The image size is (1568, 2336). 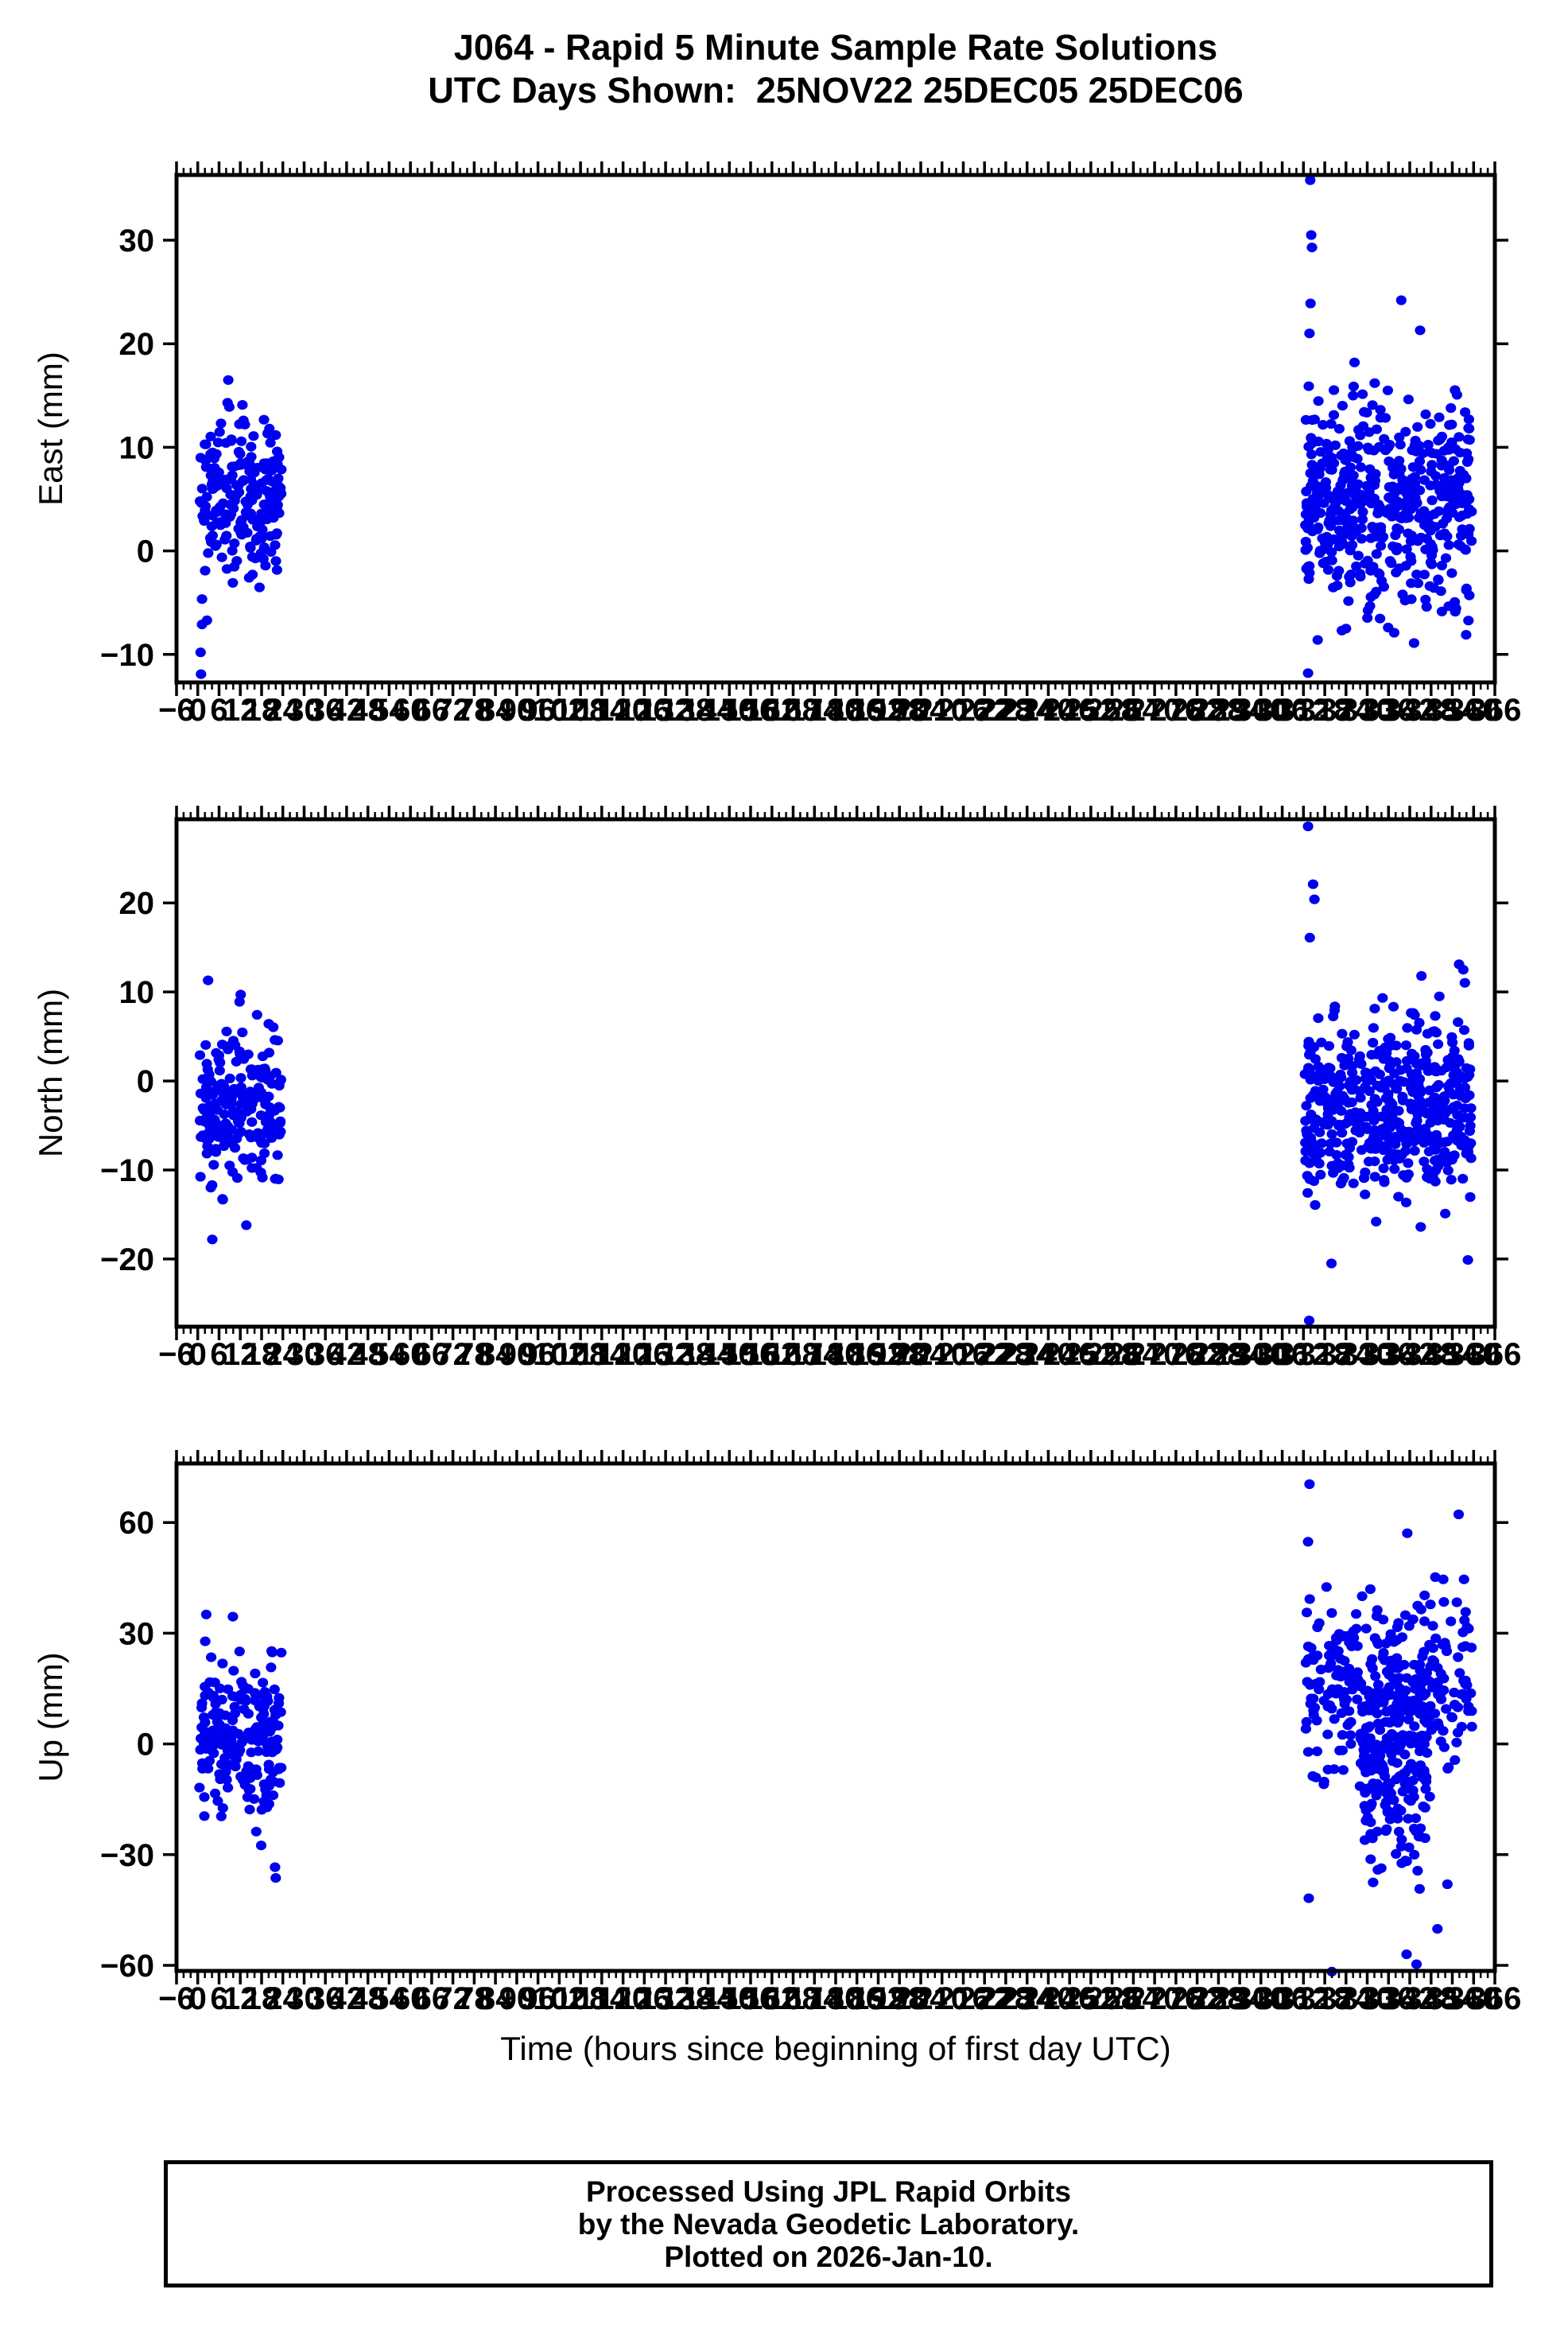 What do you see at coordinates (602, 710) in the screenshot?
I see `svg-text: 114` at bounding box center [602, 710].